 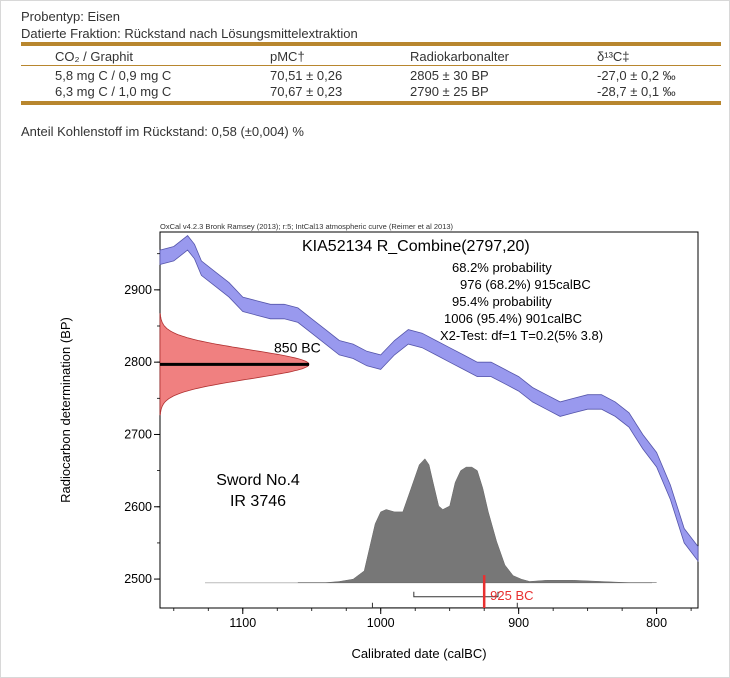 What do you see at coordinates (371, 103) in the screenshot?
I see `table-bottom-rule` at bounding box center [371, 103].